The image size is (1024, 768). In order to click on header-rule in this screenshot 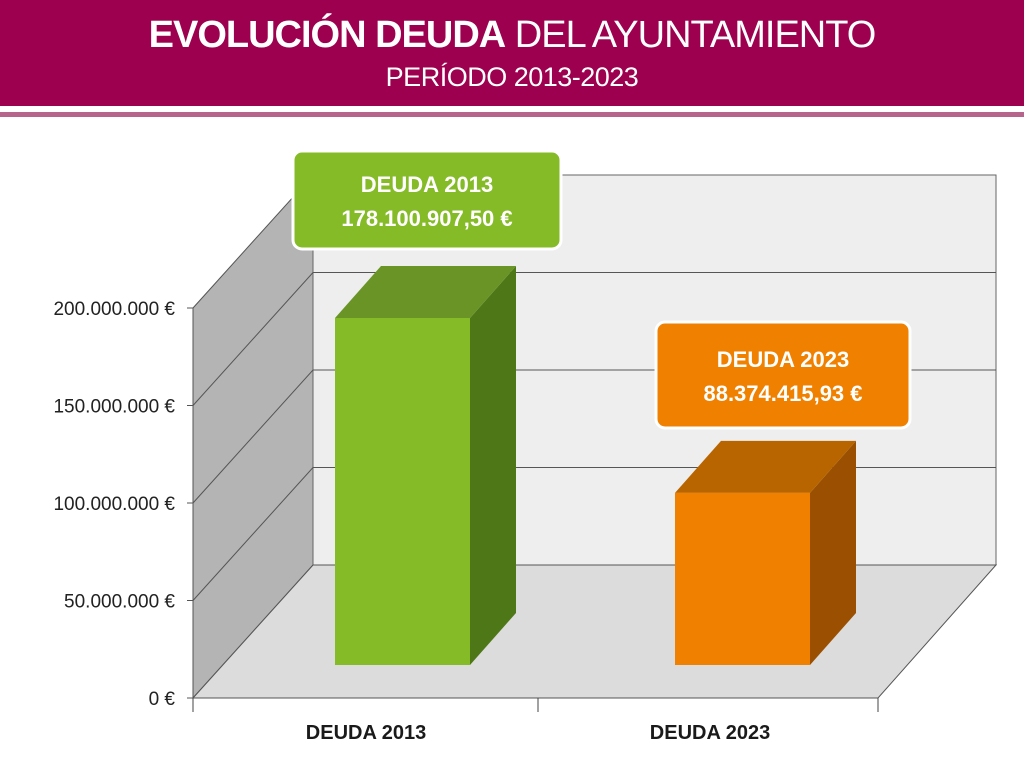, I will do `click(512, 114)`.